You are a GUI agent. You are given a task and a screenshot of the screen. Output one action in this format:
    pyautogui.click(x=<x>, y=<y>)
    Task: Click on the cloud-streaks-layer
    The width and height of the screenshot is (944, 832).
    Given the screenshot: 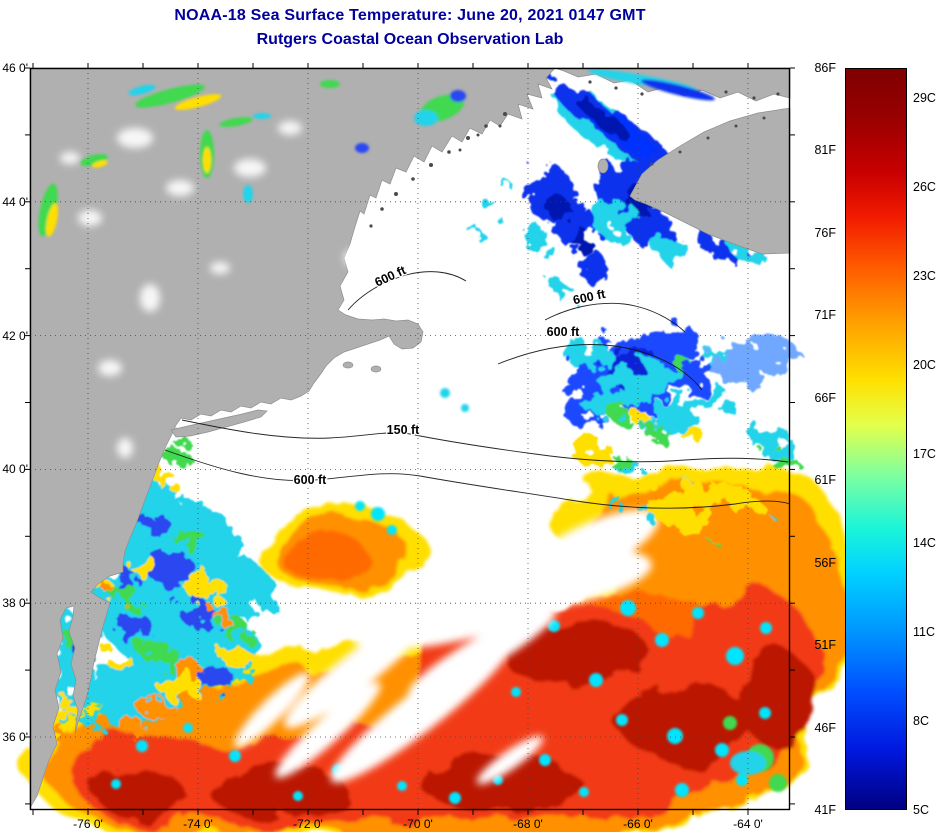 What is the action you would take?
    pyautogui.click(x=446, y=647)
    